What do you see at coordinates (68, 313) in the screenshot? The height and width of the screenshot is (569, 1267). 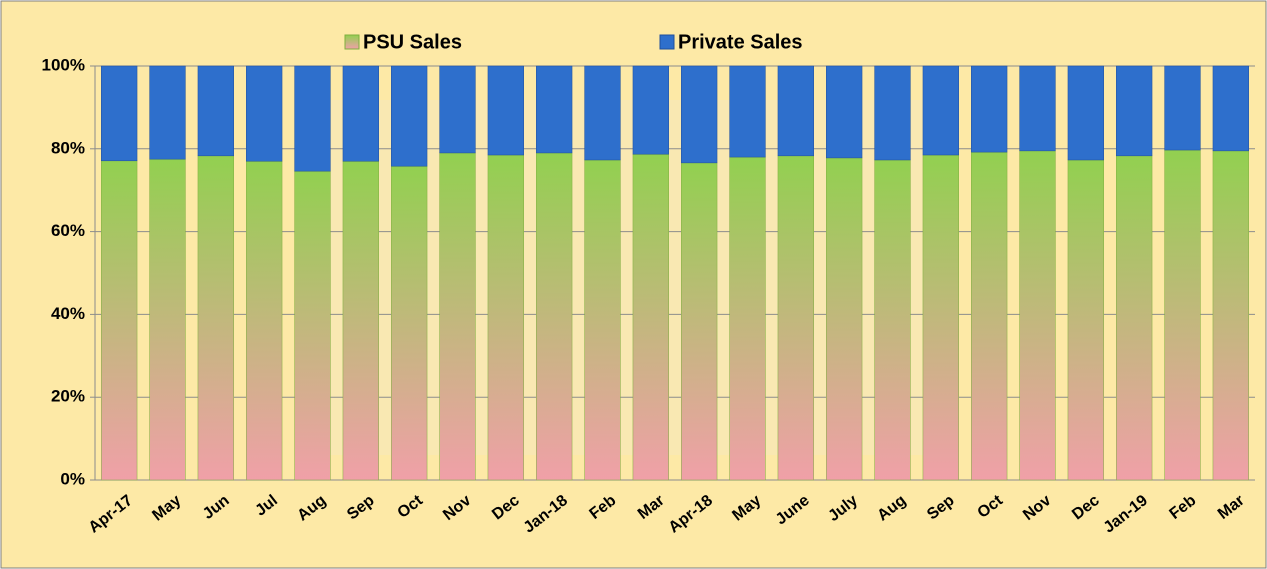 I see `y-tick-label: 40%` at bounding box center [68, 313].